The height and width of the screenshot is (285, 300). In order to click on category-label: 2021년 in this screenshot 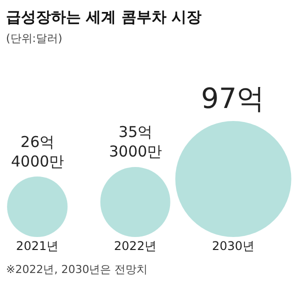, I will do `click(37, 246)`.